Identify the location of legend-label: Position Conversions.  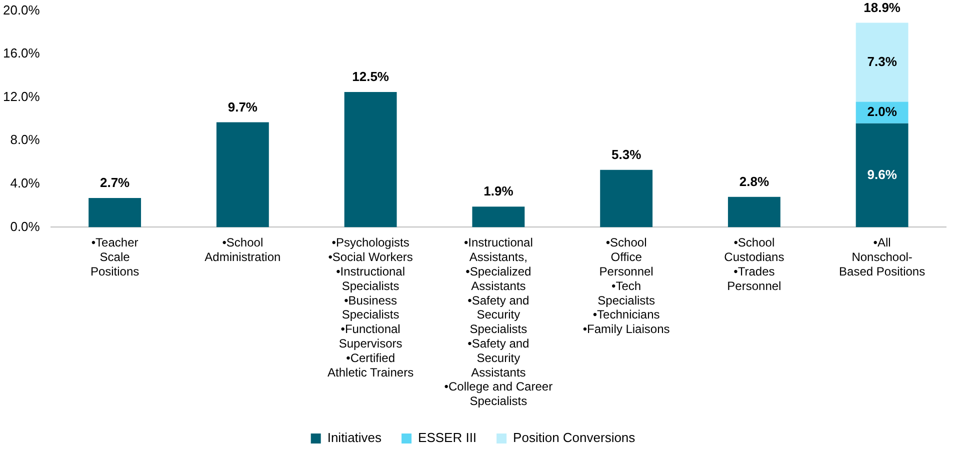
(574, 438).